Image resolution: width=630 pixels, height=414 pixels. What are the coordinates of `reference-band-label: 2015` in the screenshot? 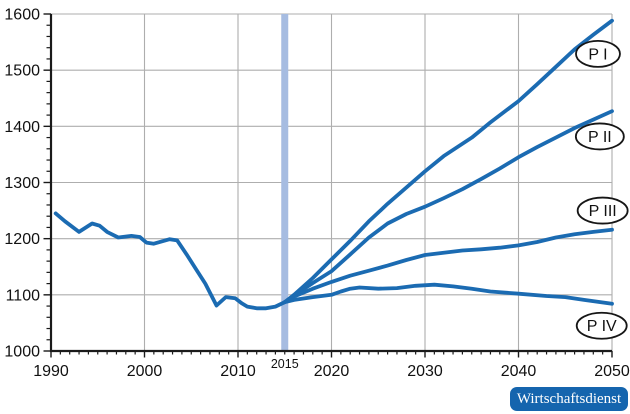 It's located at (285, 364).